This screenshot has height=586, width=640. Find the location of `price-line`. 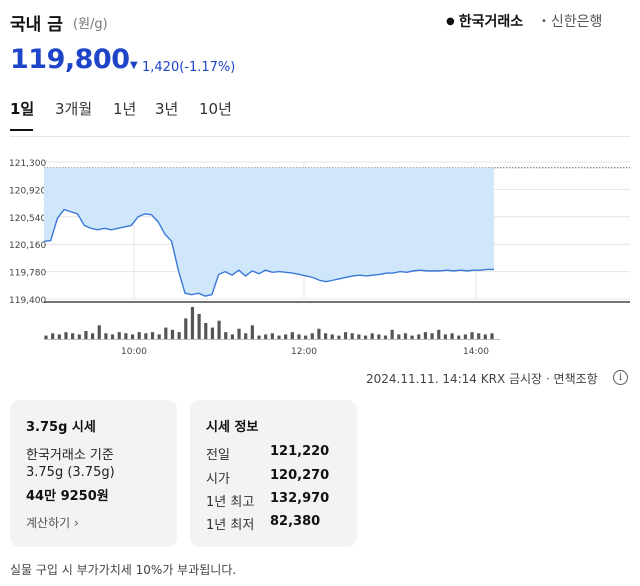

price-line is located at coordinates (268, 252).